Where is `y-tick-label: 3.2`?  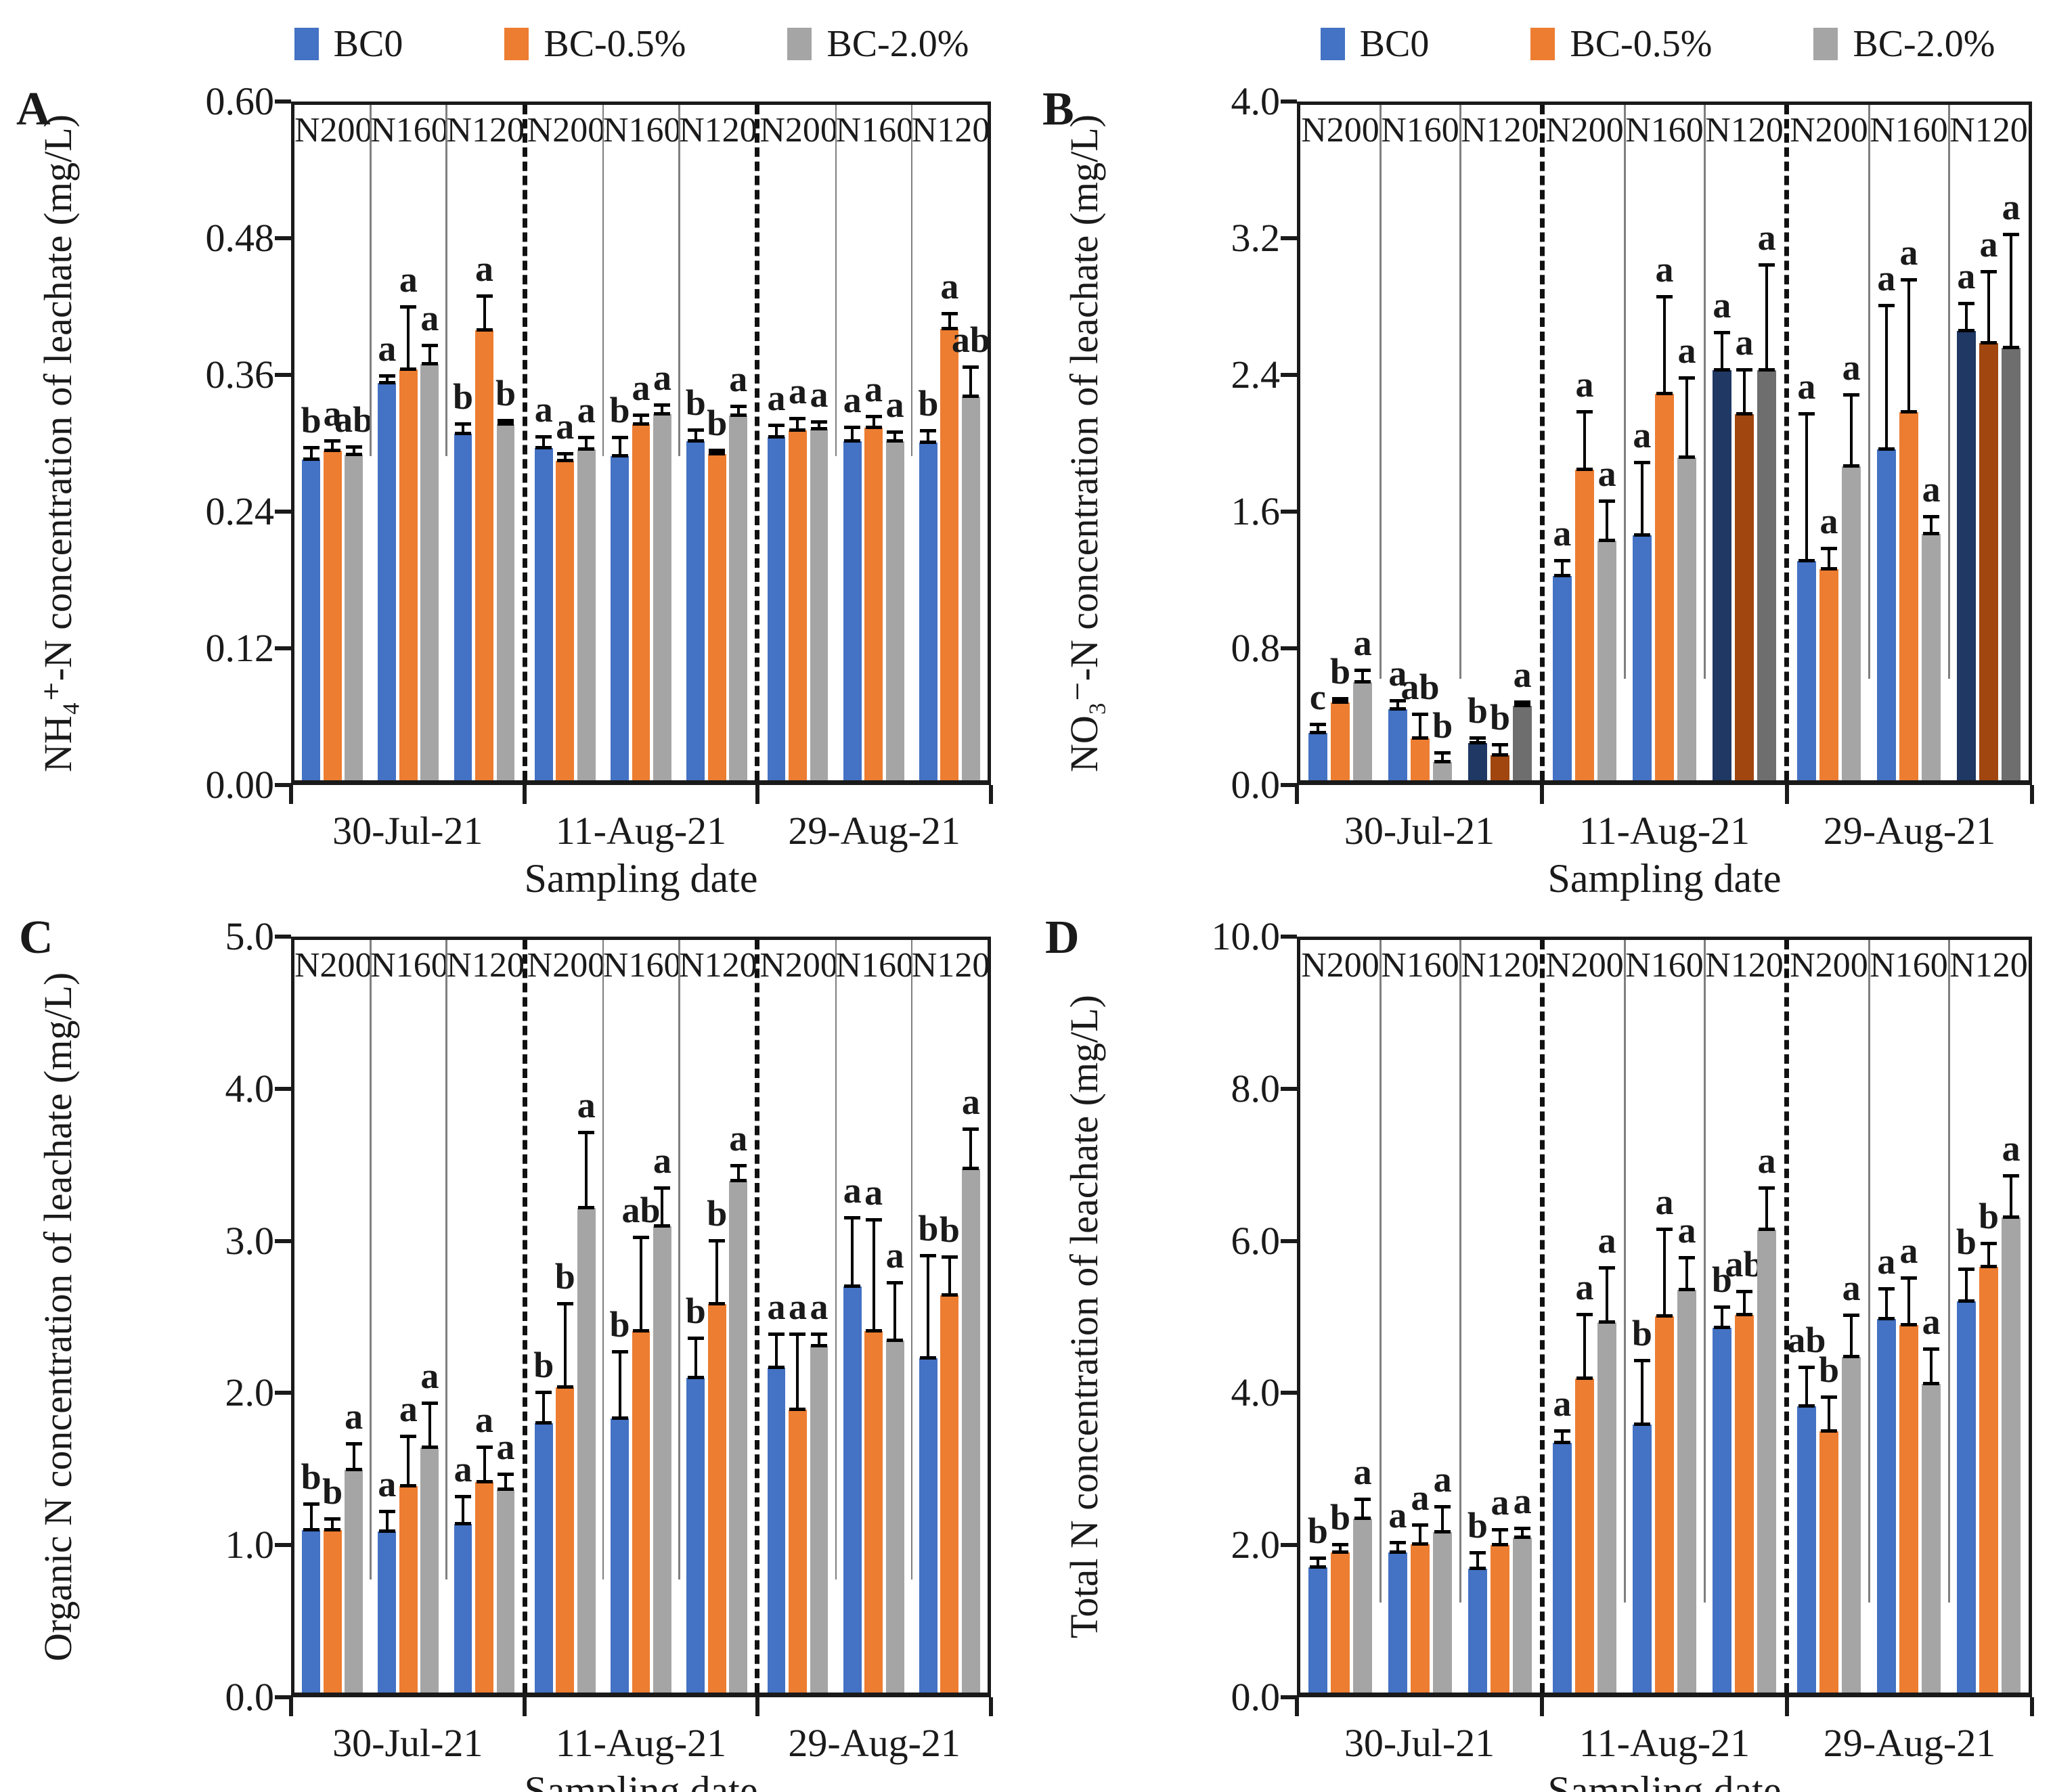
y-tick-label: 3.2 is located at coordinates (1256, 238).